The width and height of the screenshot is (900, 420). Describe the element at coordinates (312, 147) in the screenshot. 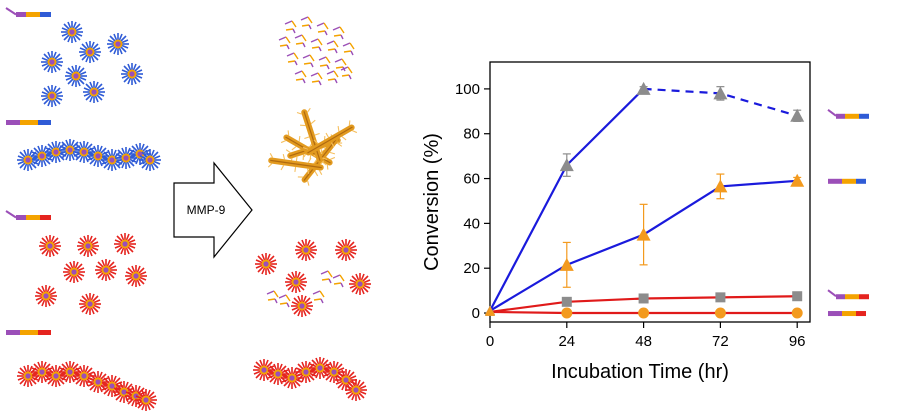

I see `nanofibre-bundle` at that location.